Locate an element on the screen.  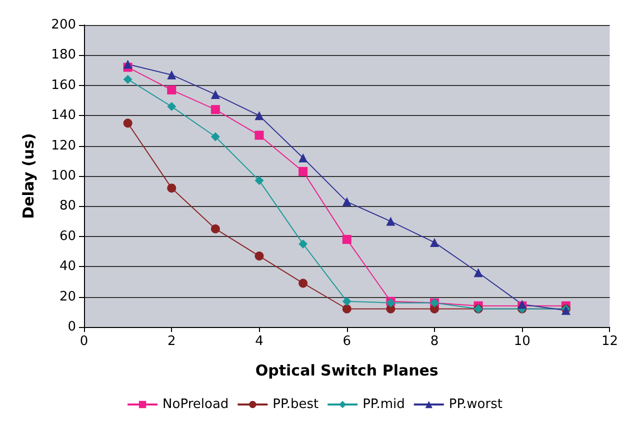
x-tick-label: 10 is located at coordinates (522, 341).